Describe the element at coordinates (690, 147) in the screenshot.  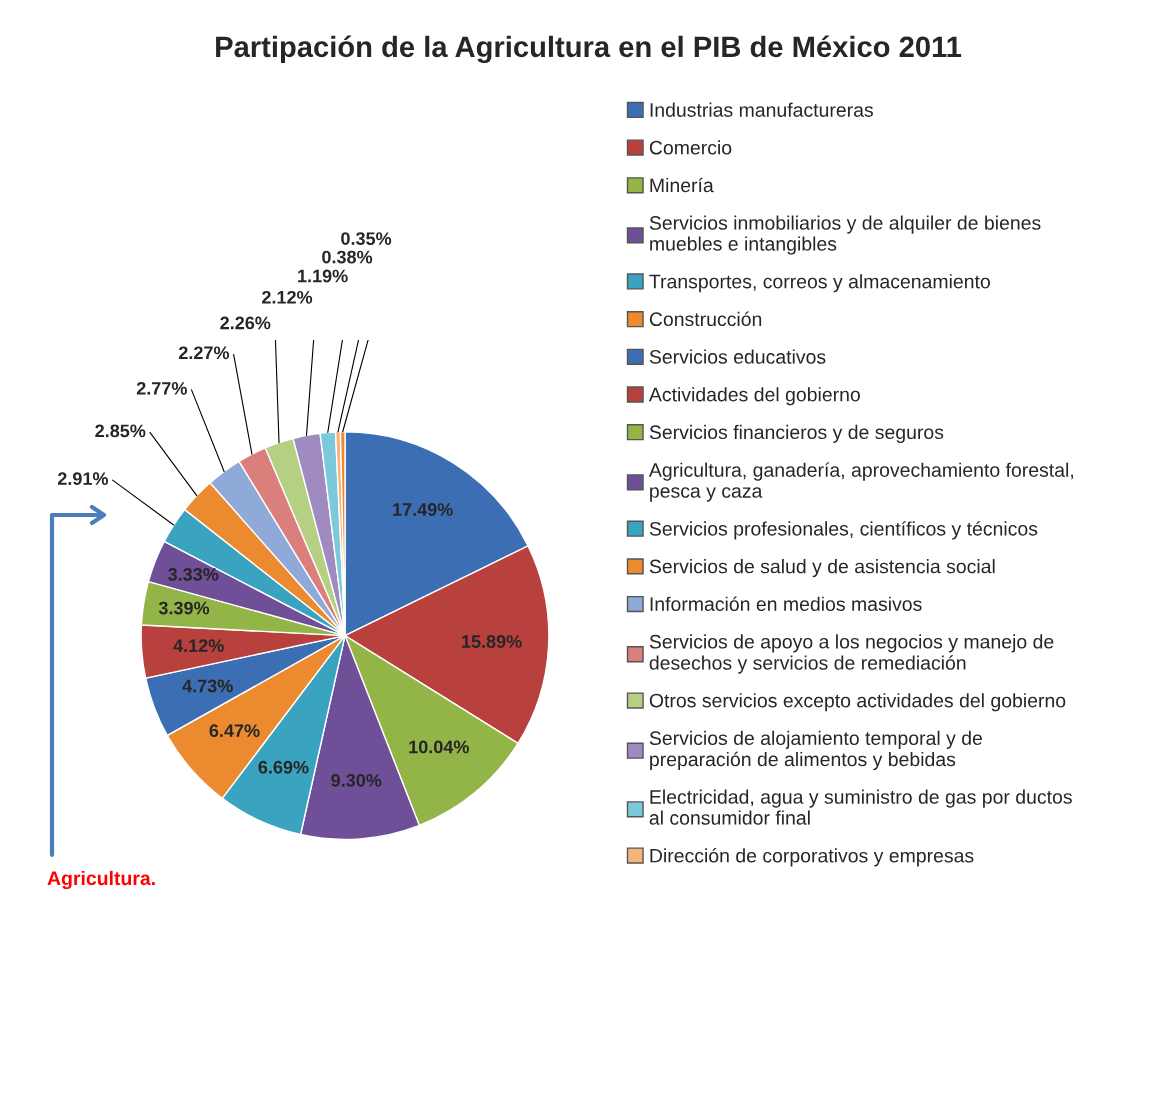
I see `legend-label: Comercio` at that location.